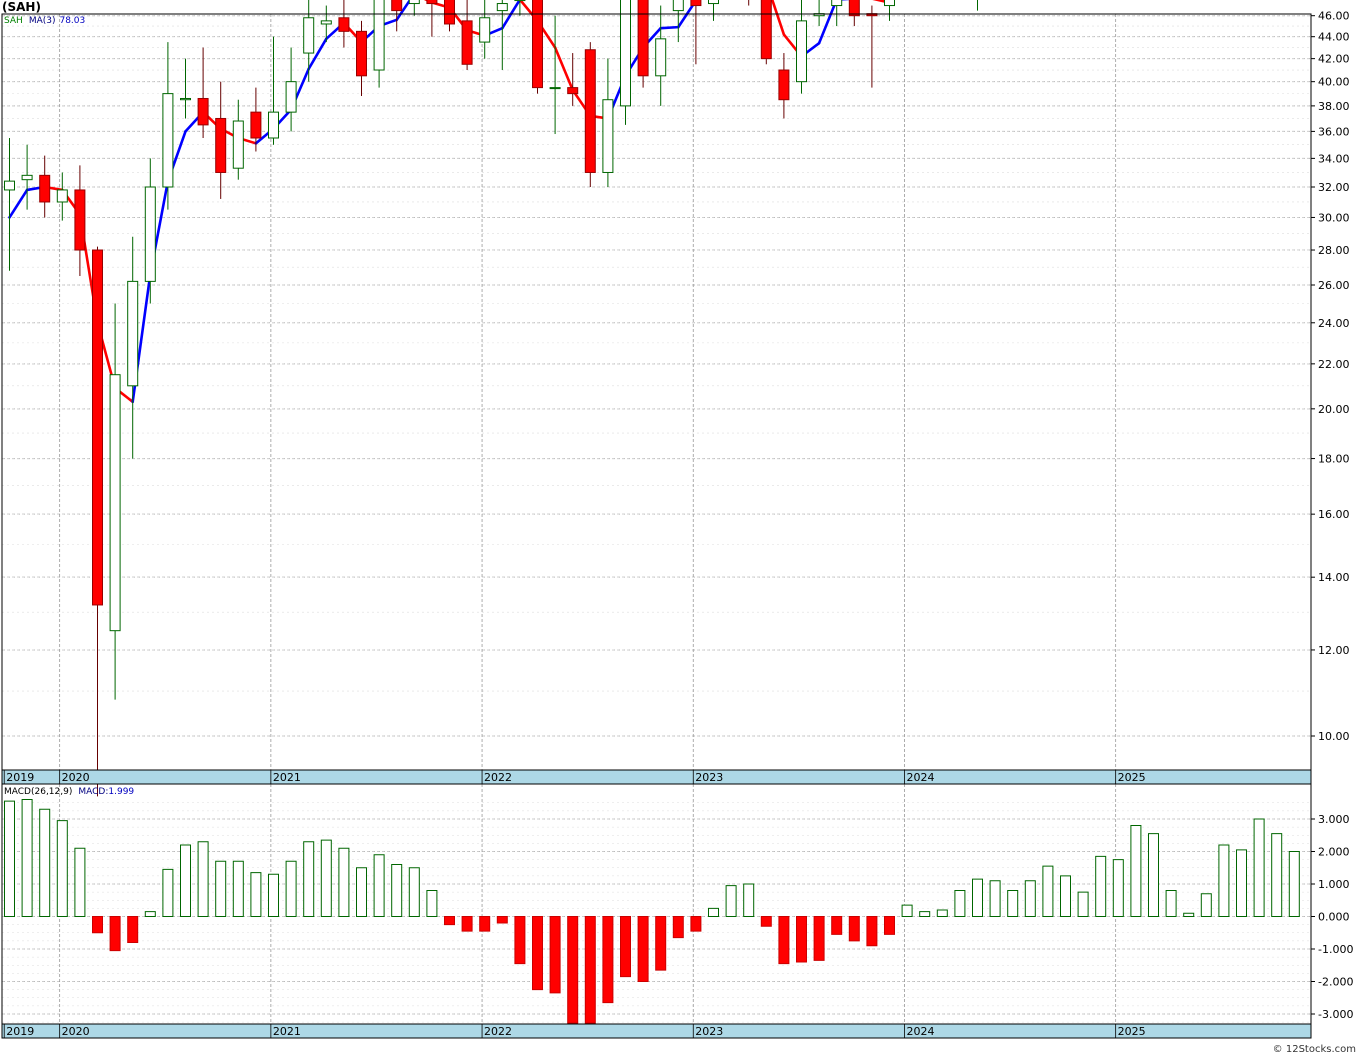 The image size is (1360, 1056). I want to click on macd-tick-label: 3.000, so click(1334, 819).